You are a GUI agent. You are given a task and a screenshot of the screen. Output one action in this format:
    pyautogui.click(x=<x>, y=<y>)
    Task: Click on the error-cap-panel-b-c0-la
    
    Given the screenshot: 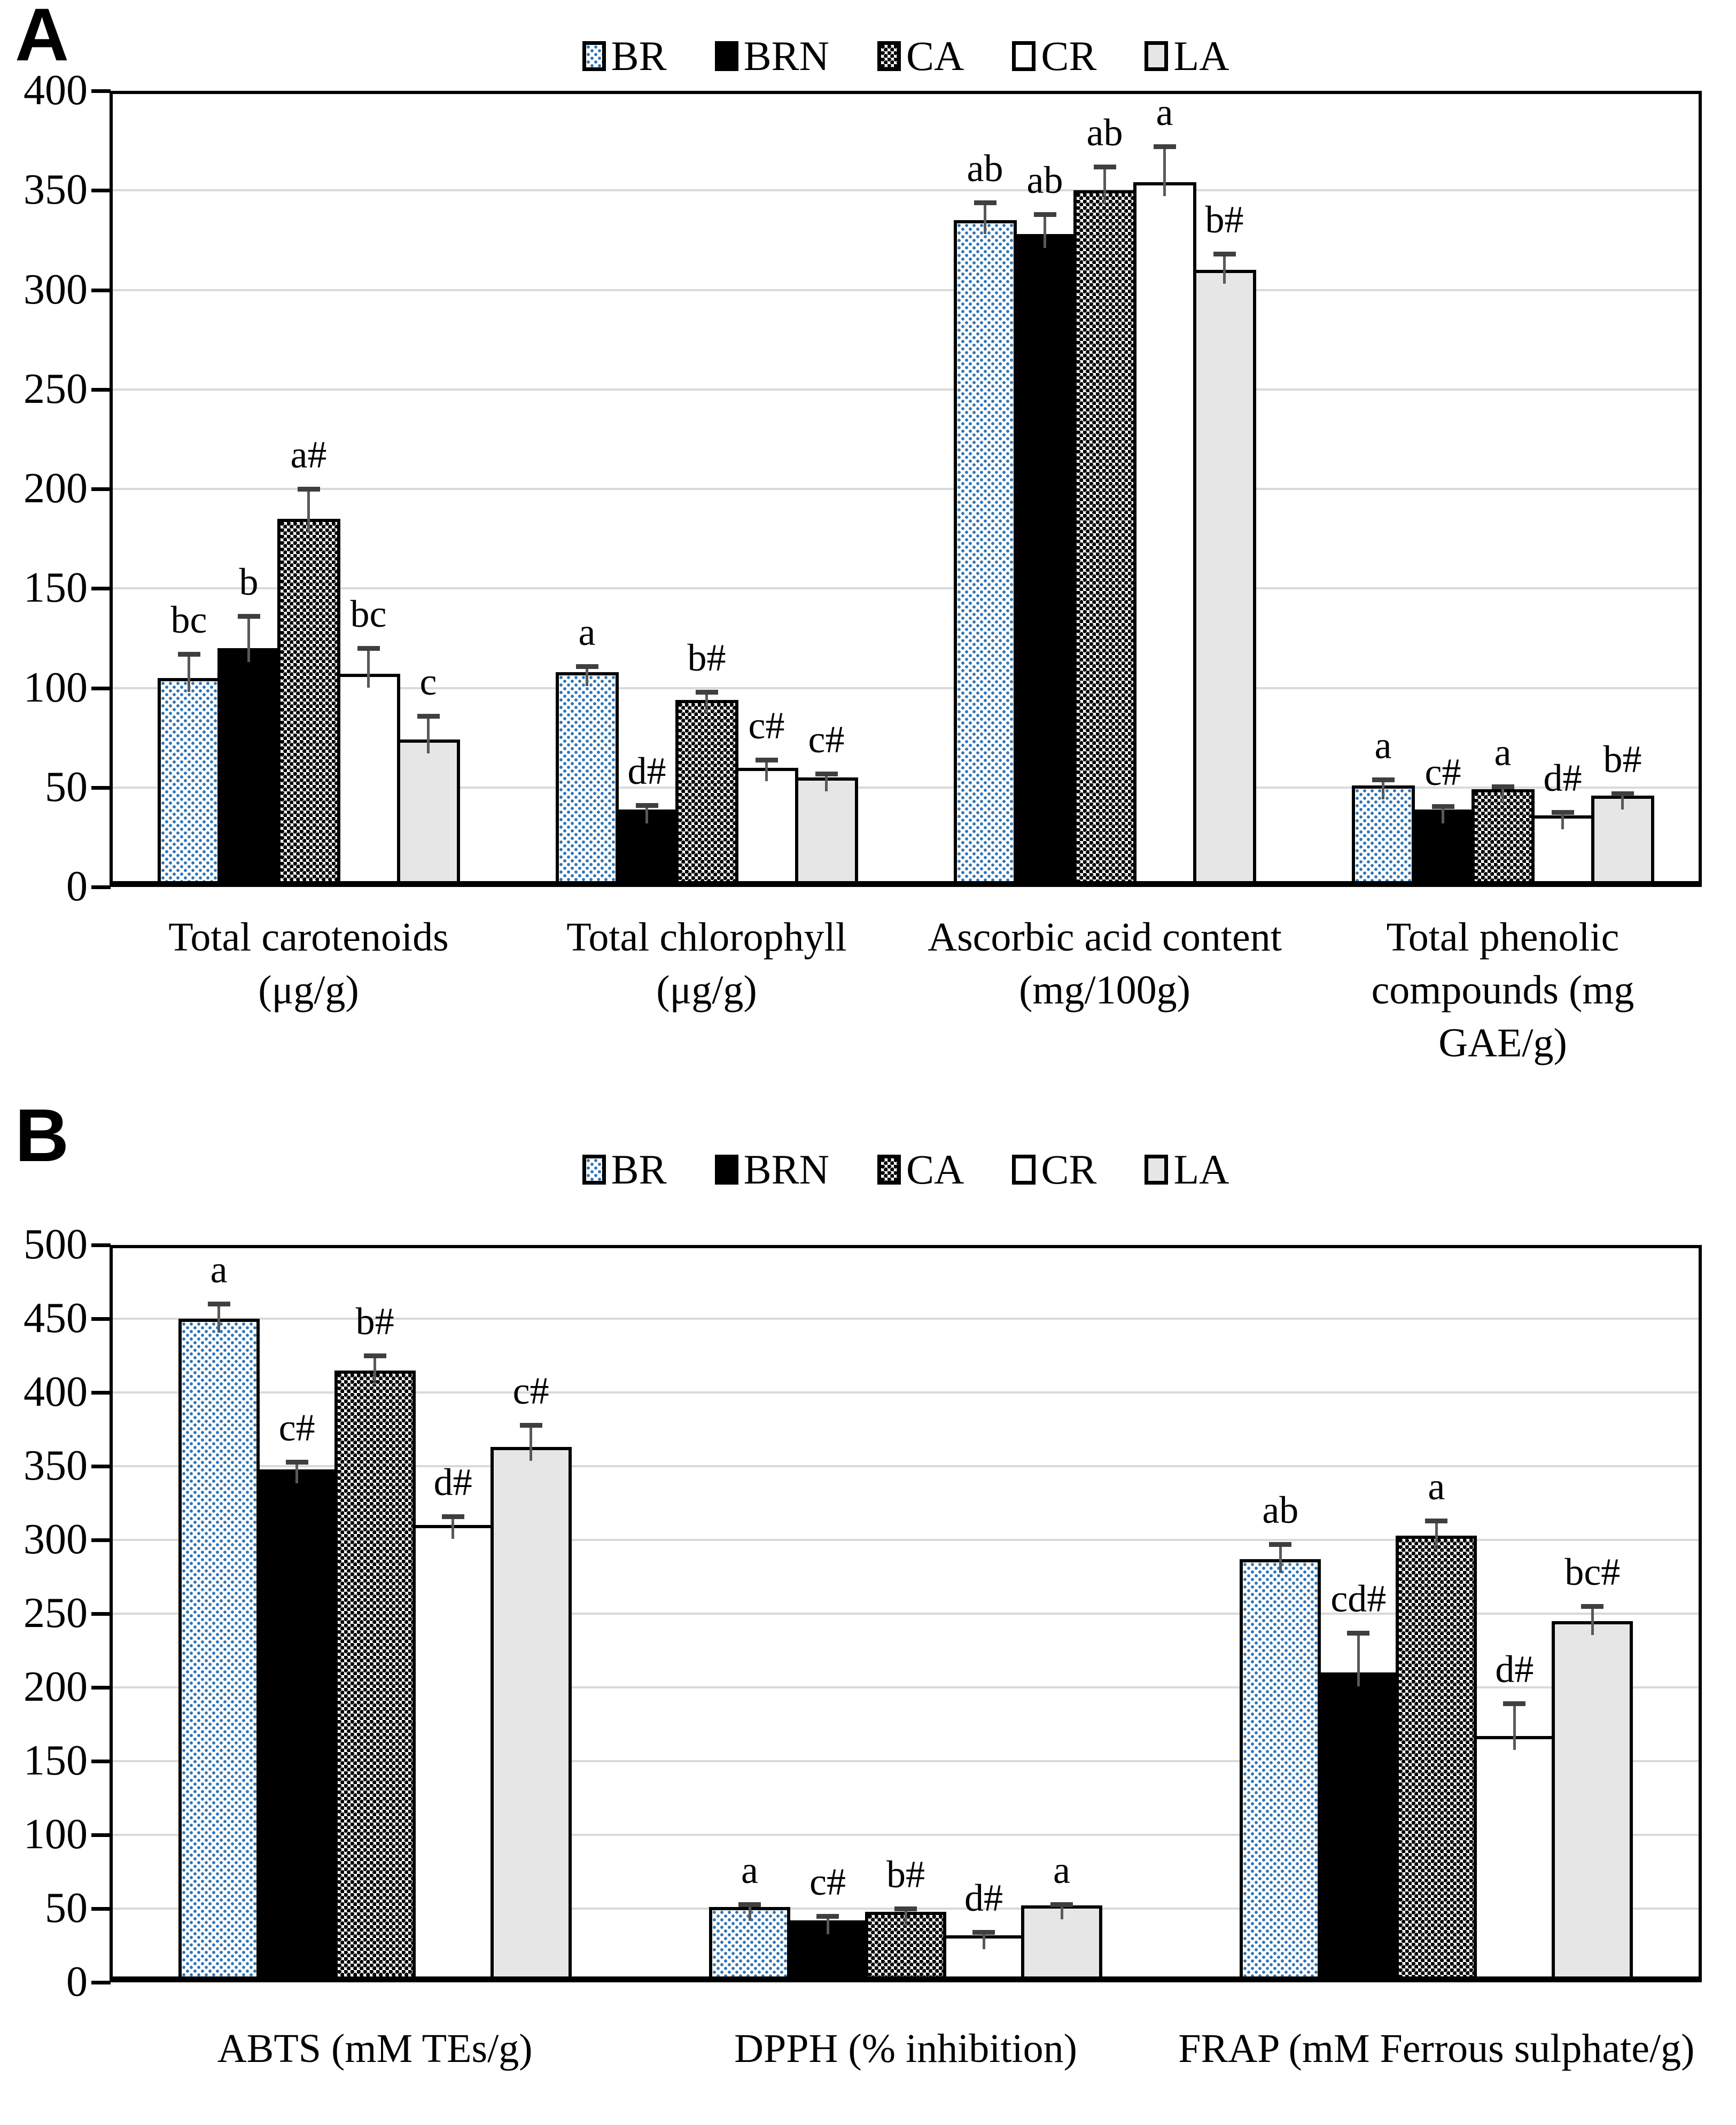 What is the action you would take?
    pyautogui.click(x=530, y=1425)
    